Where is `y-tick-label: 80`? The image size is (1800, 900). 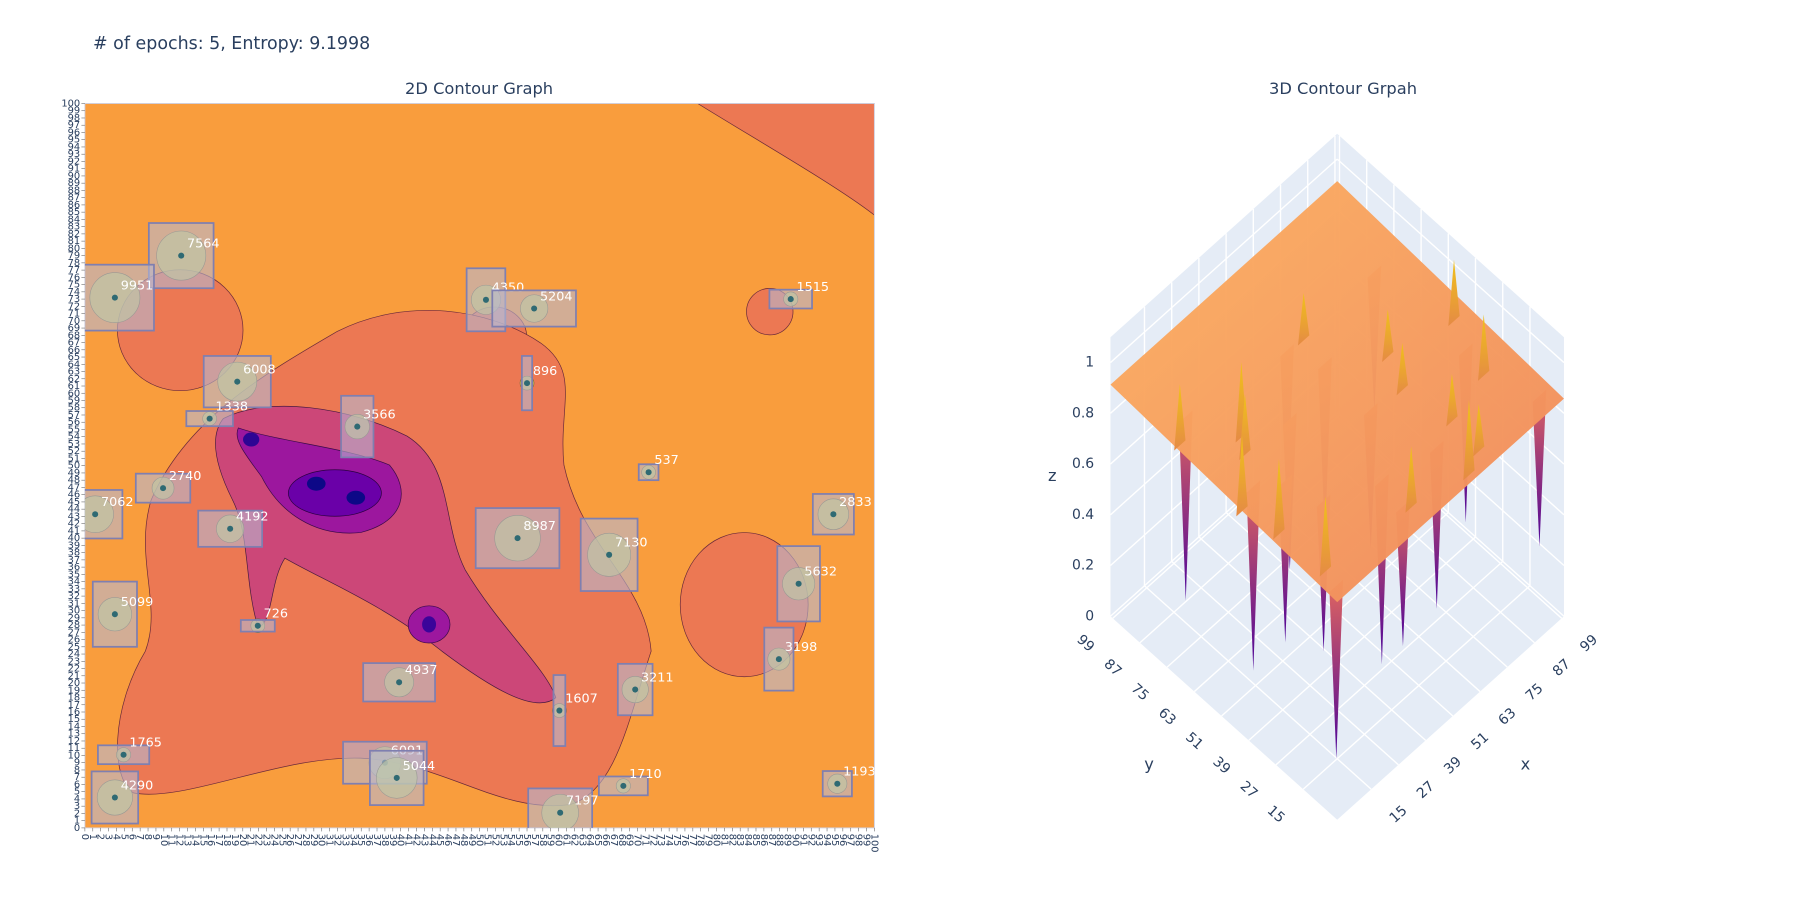
y-tick-label: 80 is located at coordinates (74, 248).